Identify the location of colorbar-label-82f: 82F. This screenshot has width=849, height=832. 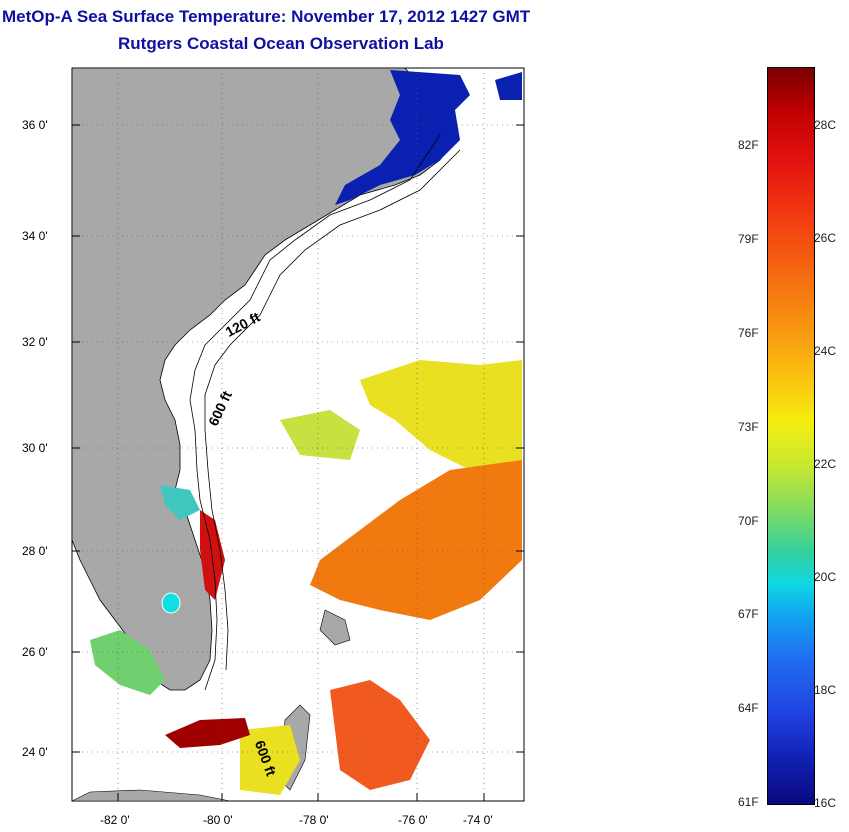
(748, 145).